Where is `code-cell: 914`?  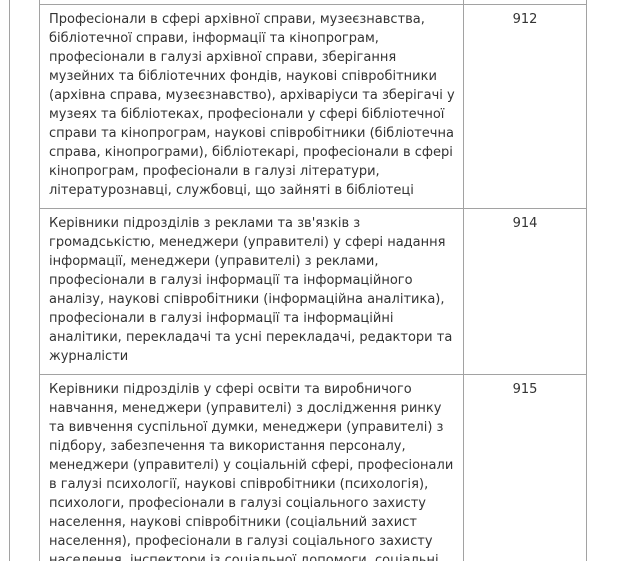 code-cell: 914 is located at coordinates (525, 291).